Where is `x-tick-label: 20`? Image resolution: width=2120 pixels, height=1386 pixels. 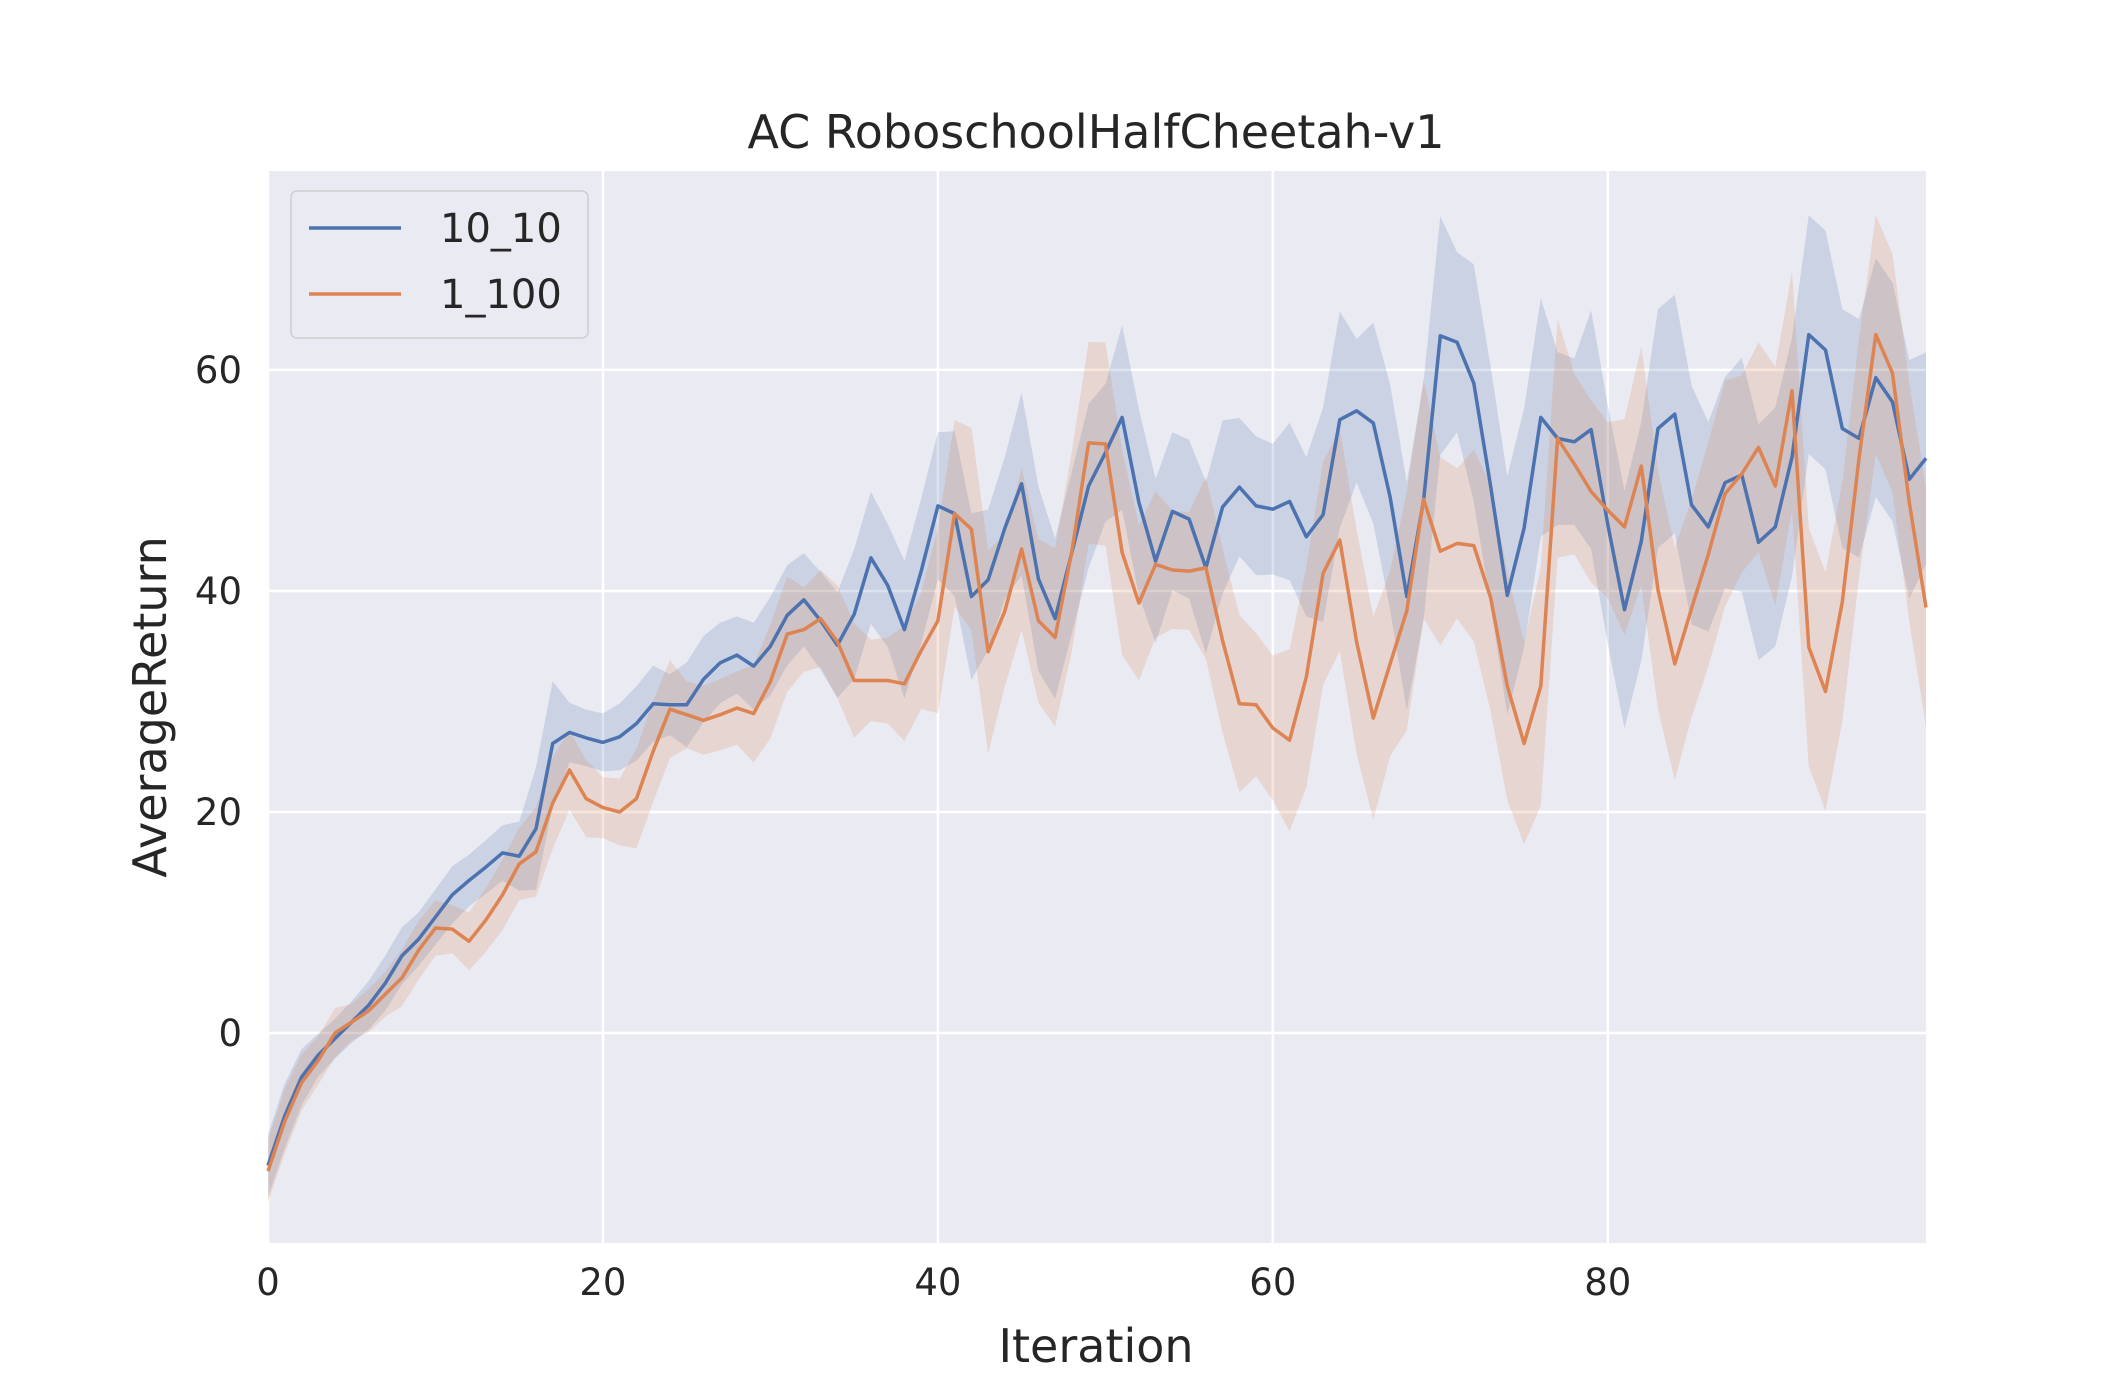 x-tick-label: 20 is located at coordinates (602, 1282).